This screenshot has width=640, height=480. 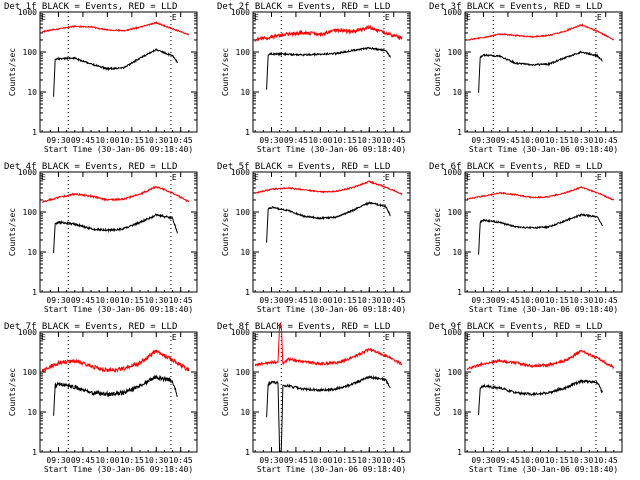 What do you see at coordinates (90, 327) in the screenshot?
I see `panel-title: Det 7f BLACK = Events, RED = LLD` at bounding box center [90, 327].